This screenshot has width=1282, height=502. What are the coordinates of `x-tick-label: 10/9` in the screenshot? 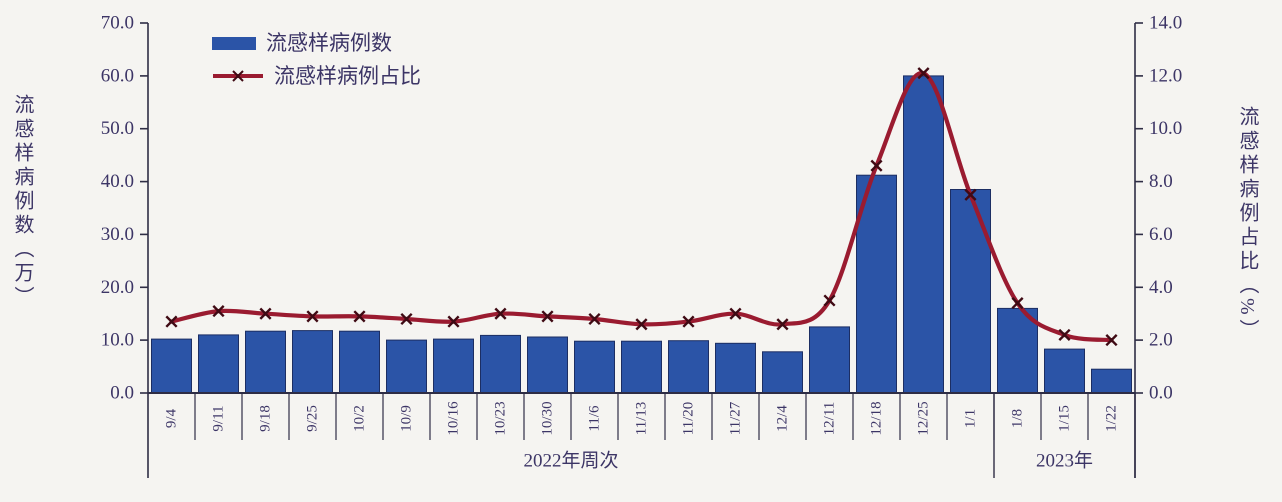 It's located at (407, 418).